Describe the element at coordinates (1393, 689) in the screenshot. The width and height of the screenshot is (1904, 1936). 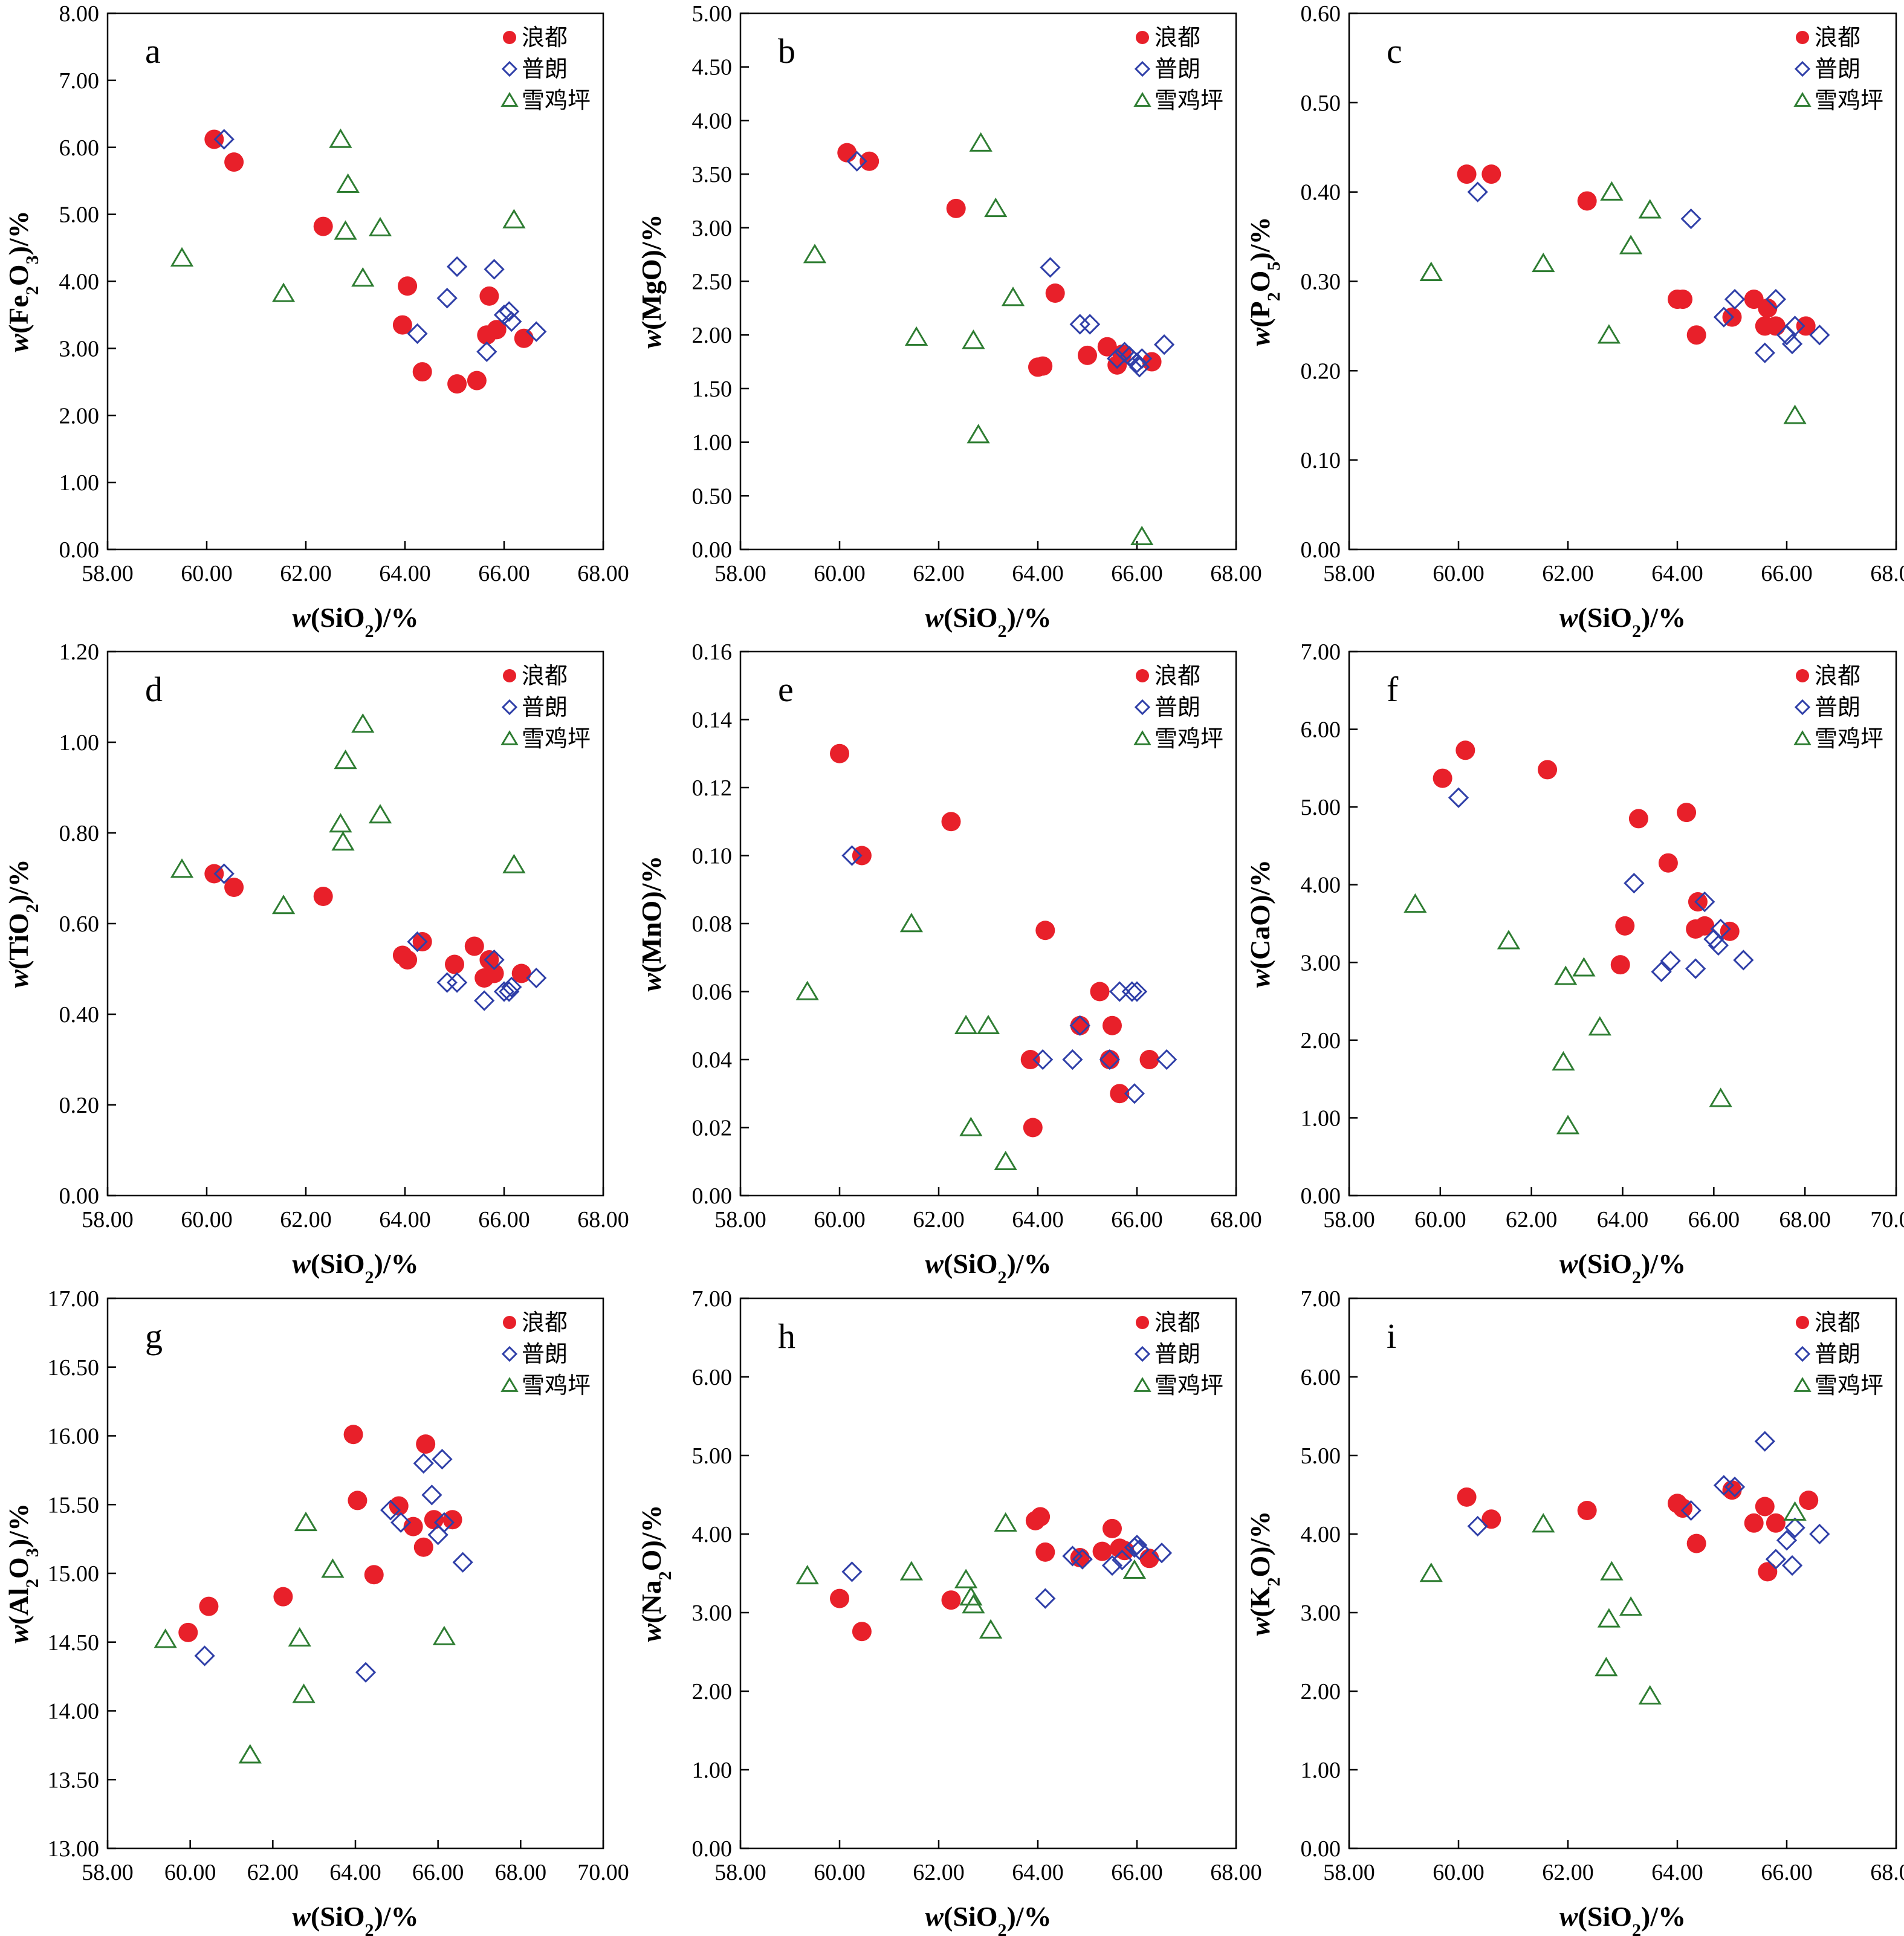
I see `panel-letter: f` at that location.